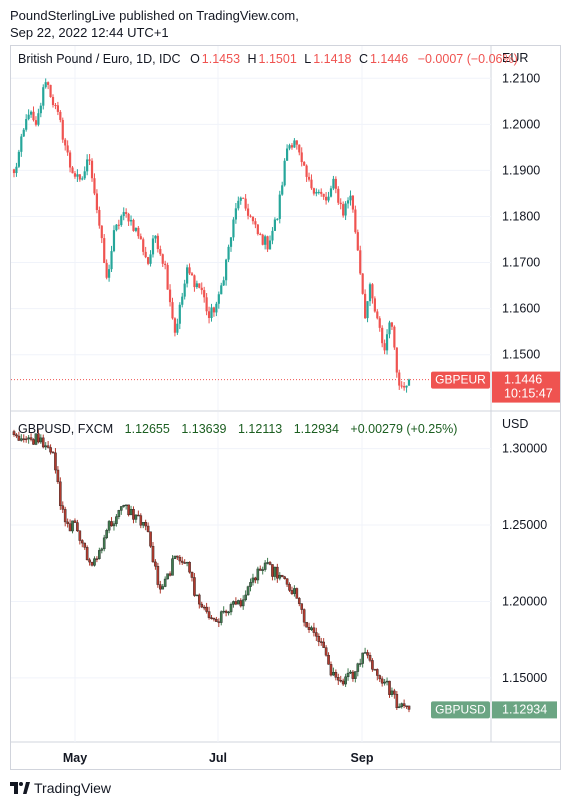 This screenshot has height=806, width=576. Describe the element at coordinates (524, 525) in the screenshot. I see `y-tick-label: 1.25000` at that location.